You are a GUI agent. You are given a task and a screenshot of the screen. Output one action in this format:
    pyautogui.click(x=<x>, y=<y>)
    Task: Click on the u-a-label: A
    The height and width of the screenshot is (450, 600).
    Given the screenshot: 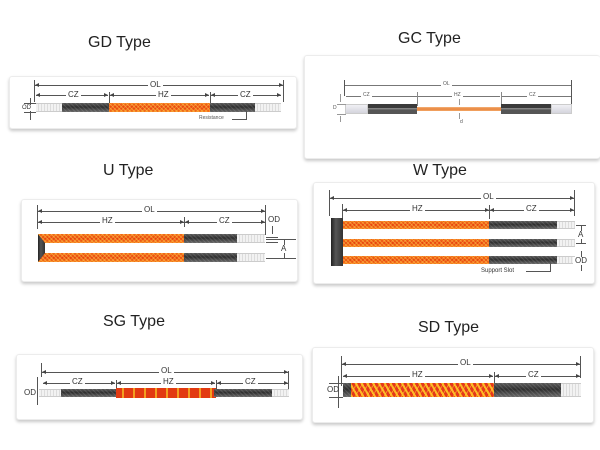 What is the action you would take?
    pyautogui.click(x=284, y=248)
    